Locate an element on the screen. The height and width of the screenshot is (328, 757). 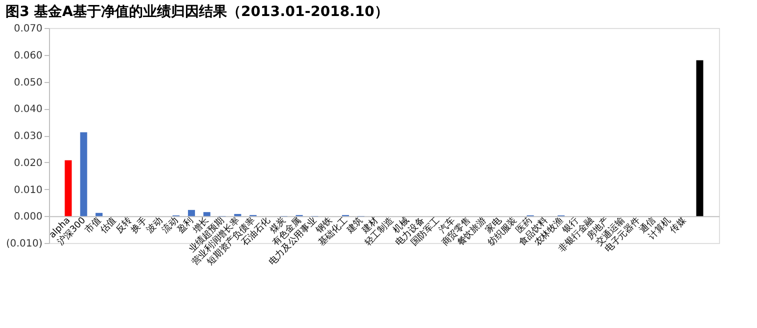
chart-title: 图3 基金A基于净值的业绩归因结果（2013.01-2018.10） is located at coordinates (197, 12).